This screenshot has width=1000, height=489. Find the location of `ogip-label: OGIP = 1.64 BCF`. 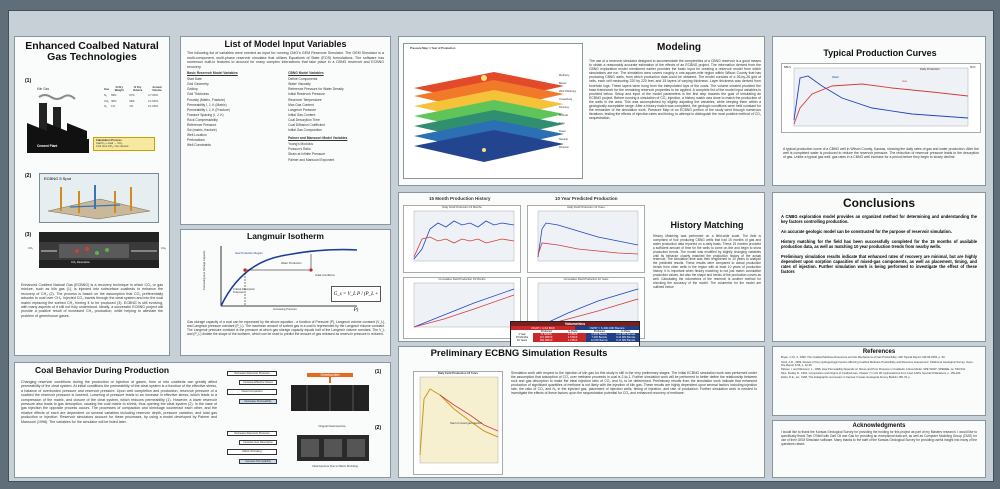

ogip-label: OGIP = 1.64 BCF is located at coordinates (543, 328).